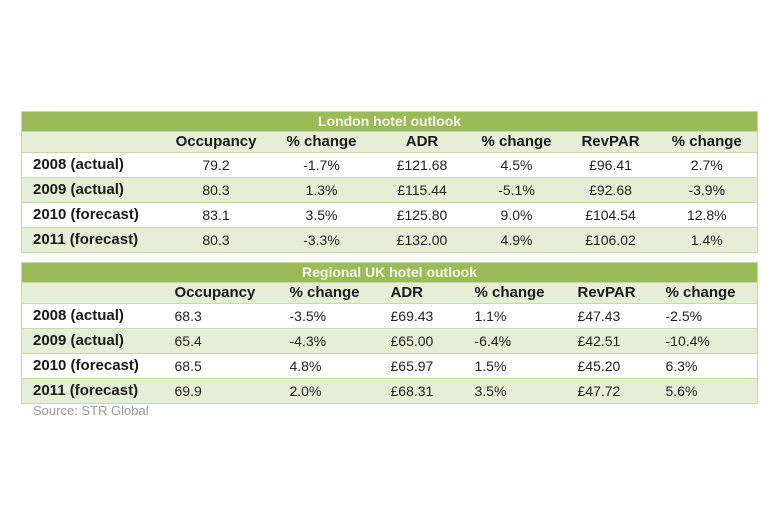 Image resolution: width=780 pixels, height=520 pixels. Describe the element at coordinates (516, 240) in the screenshot. I see `adr-change-cell: 4.9%` at that location.